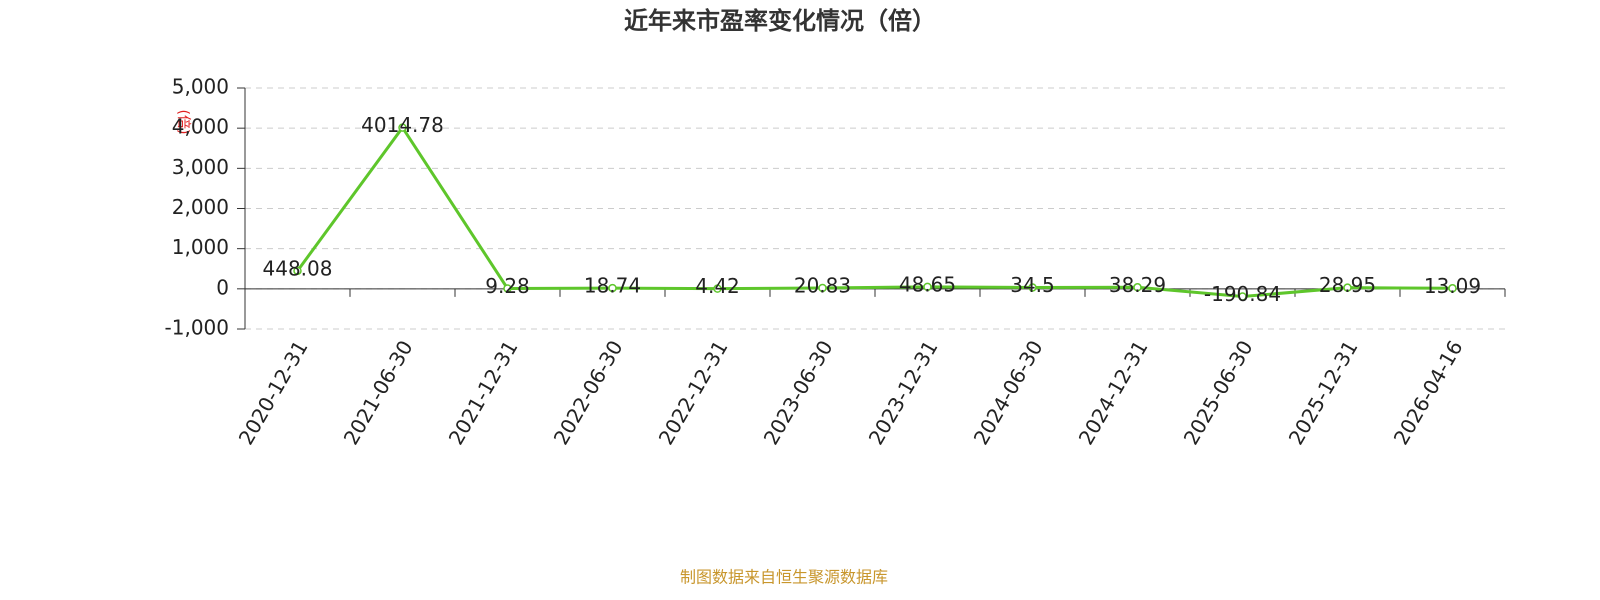 Image resolution: width=1600 pixels, height=600 pixels. Describe the element at coordinates (483, 392) in the screenshot. I see `x-tick-label: 2021-12-31` at that location.